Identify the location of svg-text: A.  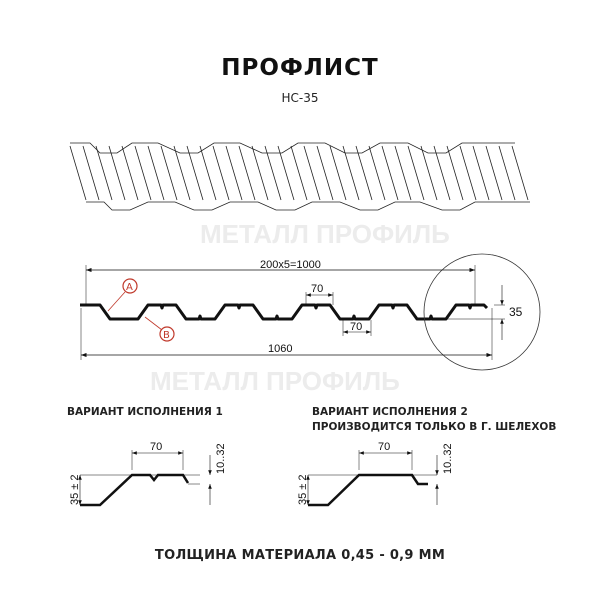
(129, 287).